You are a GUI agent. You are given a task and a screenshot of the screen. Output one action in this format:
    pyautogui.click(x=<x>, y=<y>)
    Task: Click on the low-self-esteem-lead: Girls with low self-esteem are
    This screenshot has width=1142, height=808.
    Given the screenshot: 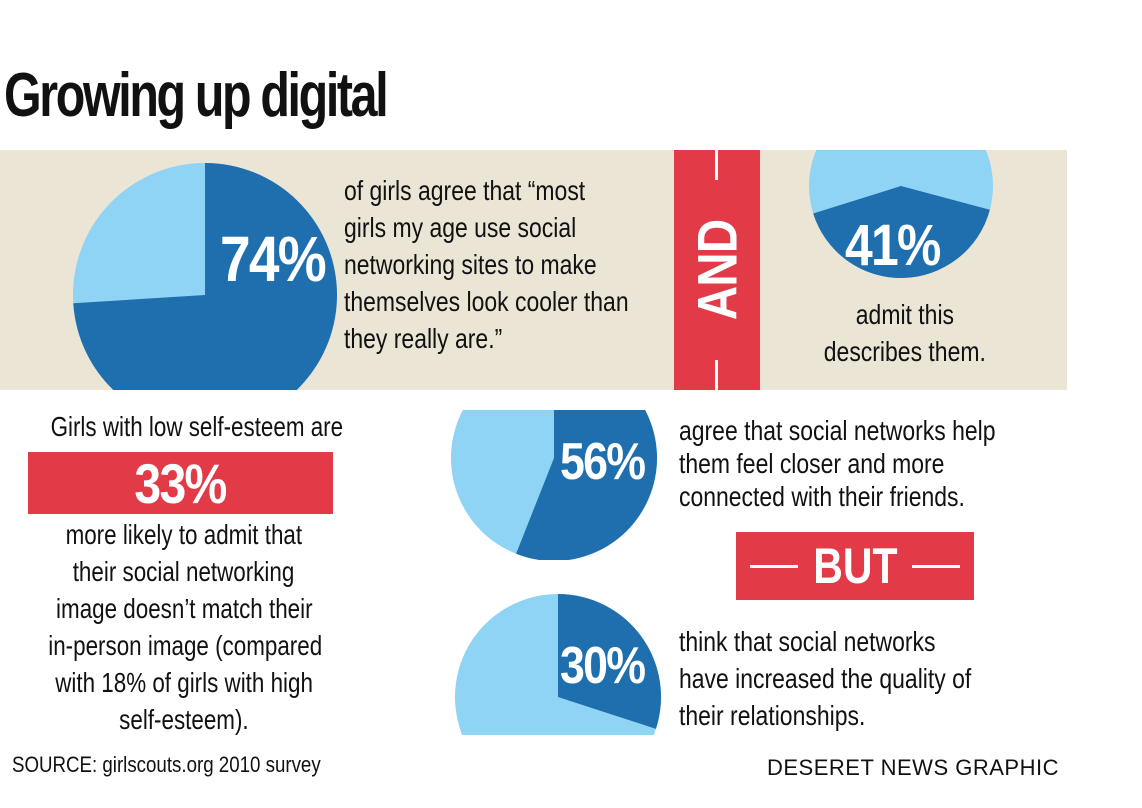 What is the action you would take?
    pyautogui.click(x=184, y=427)
    